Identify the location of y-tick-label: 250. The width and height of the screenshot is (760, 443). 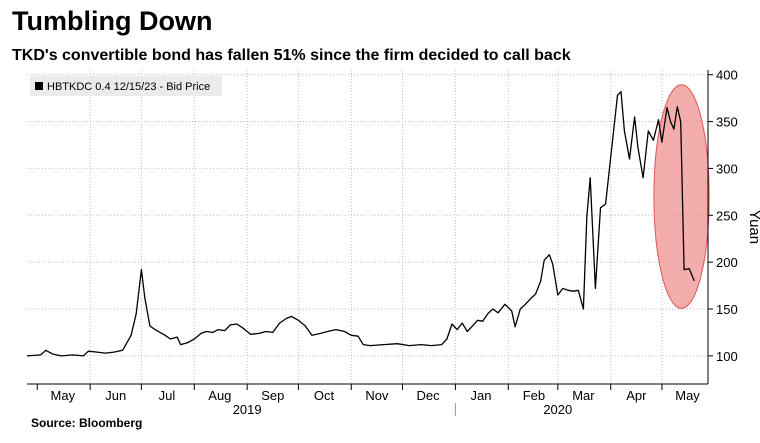
(727, 215).